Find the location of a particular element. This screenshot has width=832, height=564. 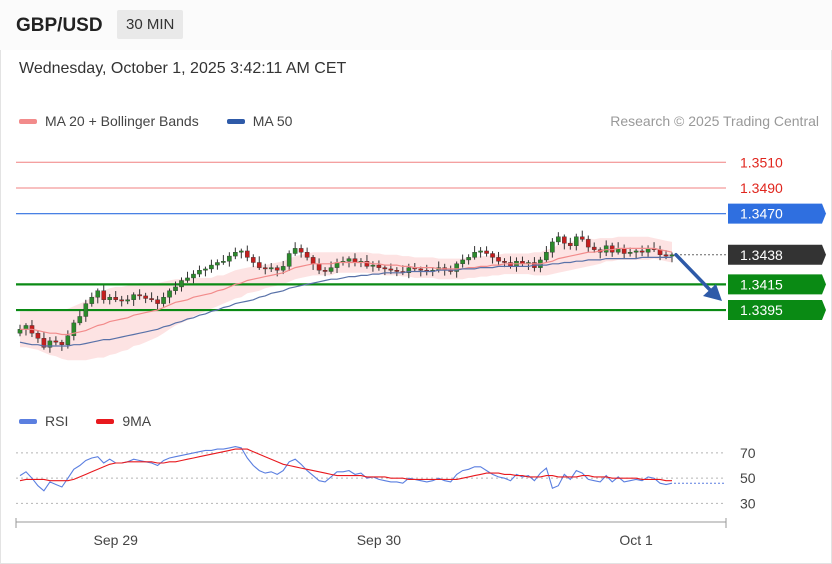

level-label-1: 1.3490 is located at coordinates (761, 188).